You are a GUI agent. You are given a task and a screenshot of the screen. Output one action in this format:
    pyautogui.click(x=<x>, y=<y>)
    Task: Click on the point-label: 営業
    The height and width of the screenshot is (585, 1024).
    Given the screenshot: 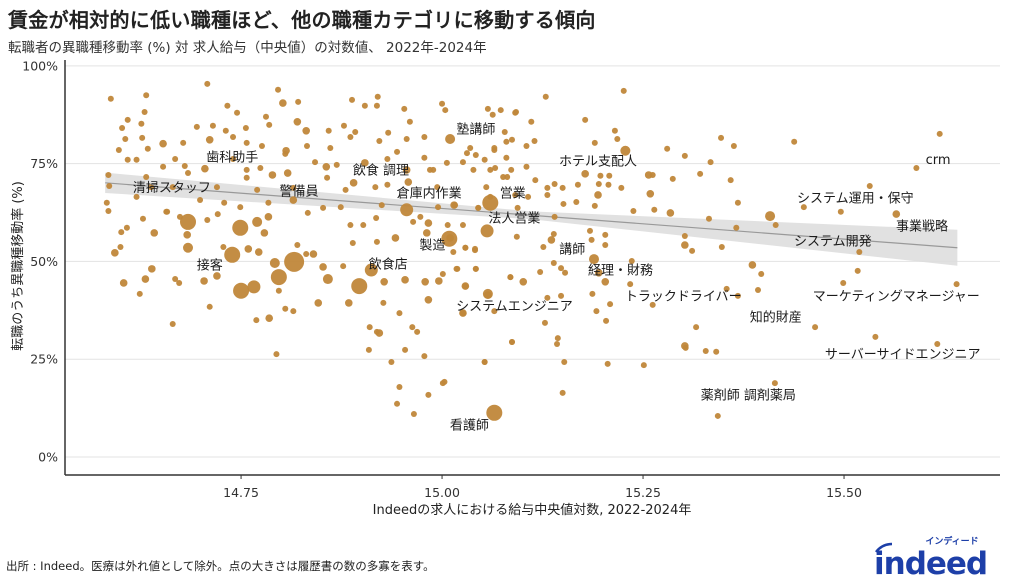 What is the action you would take?
    pyautogui.click(x=513, y=193)
    